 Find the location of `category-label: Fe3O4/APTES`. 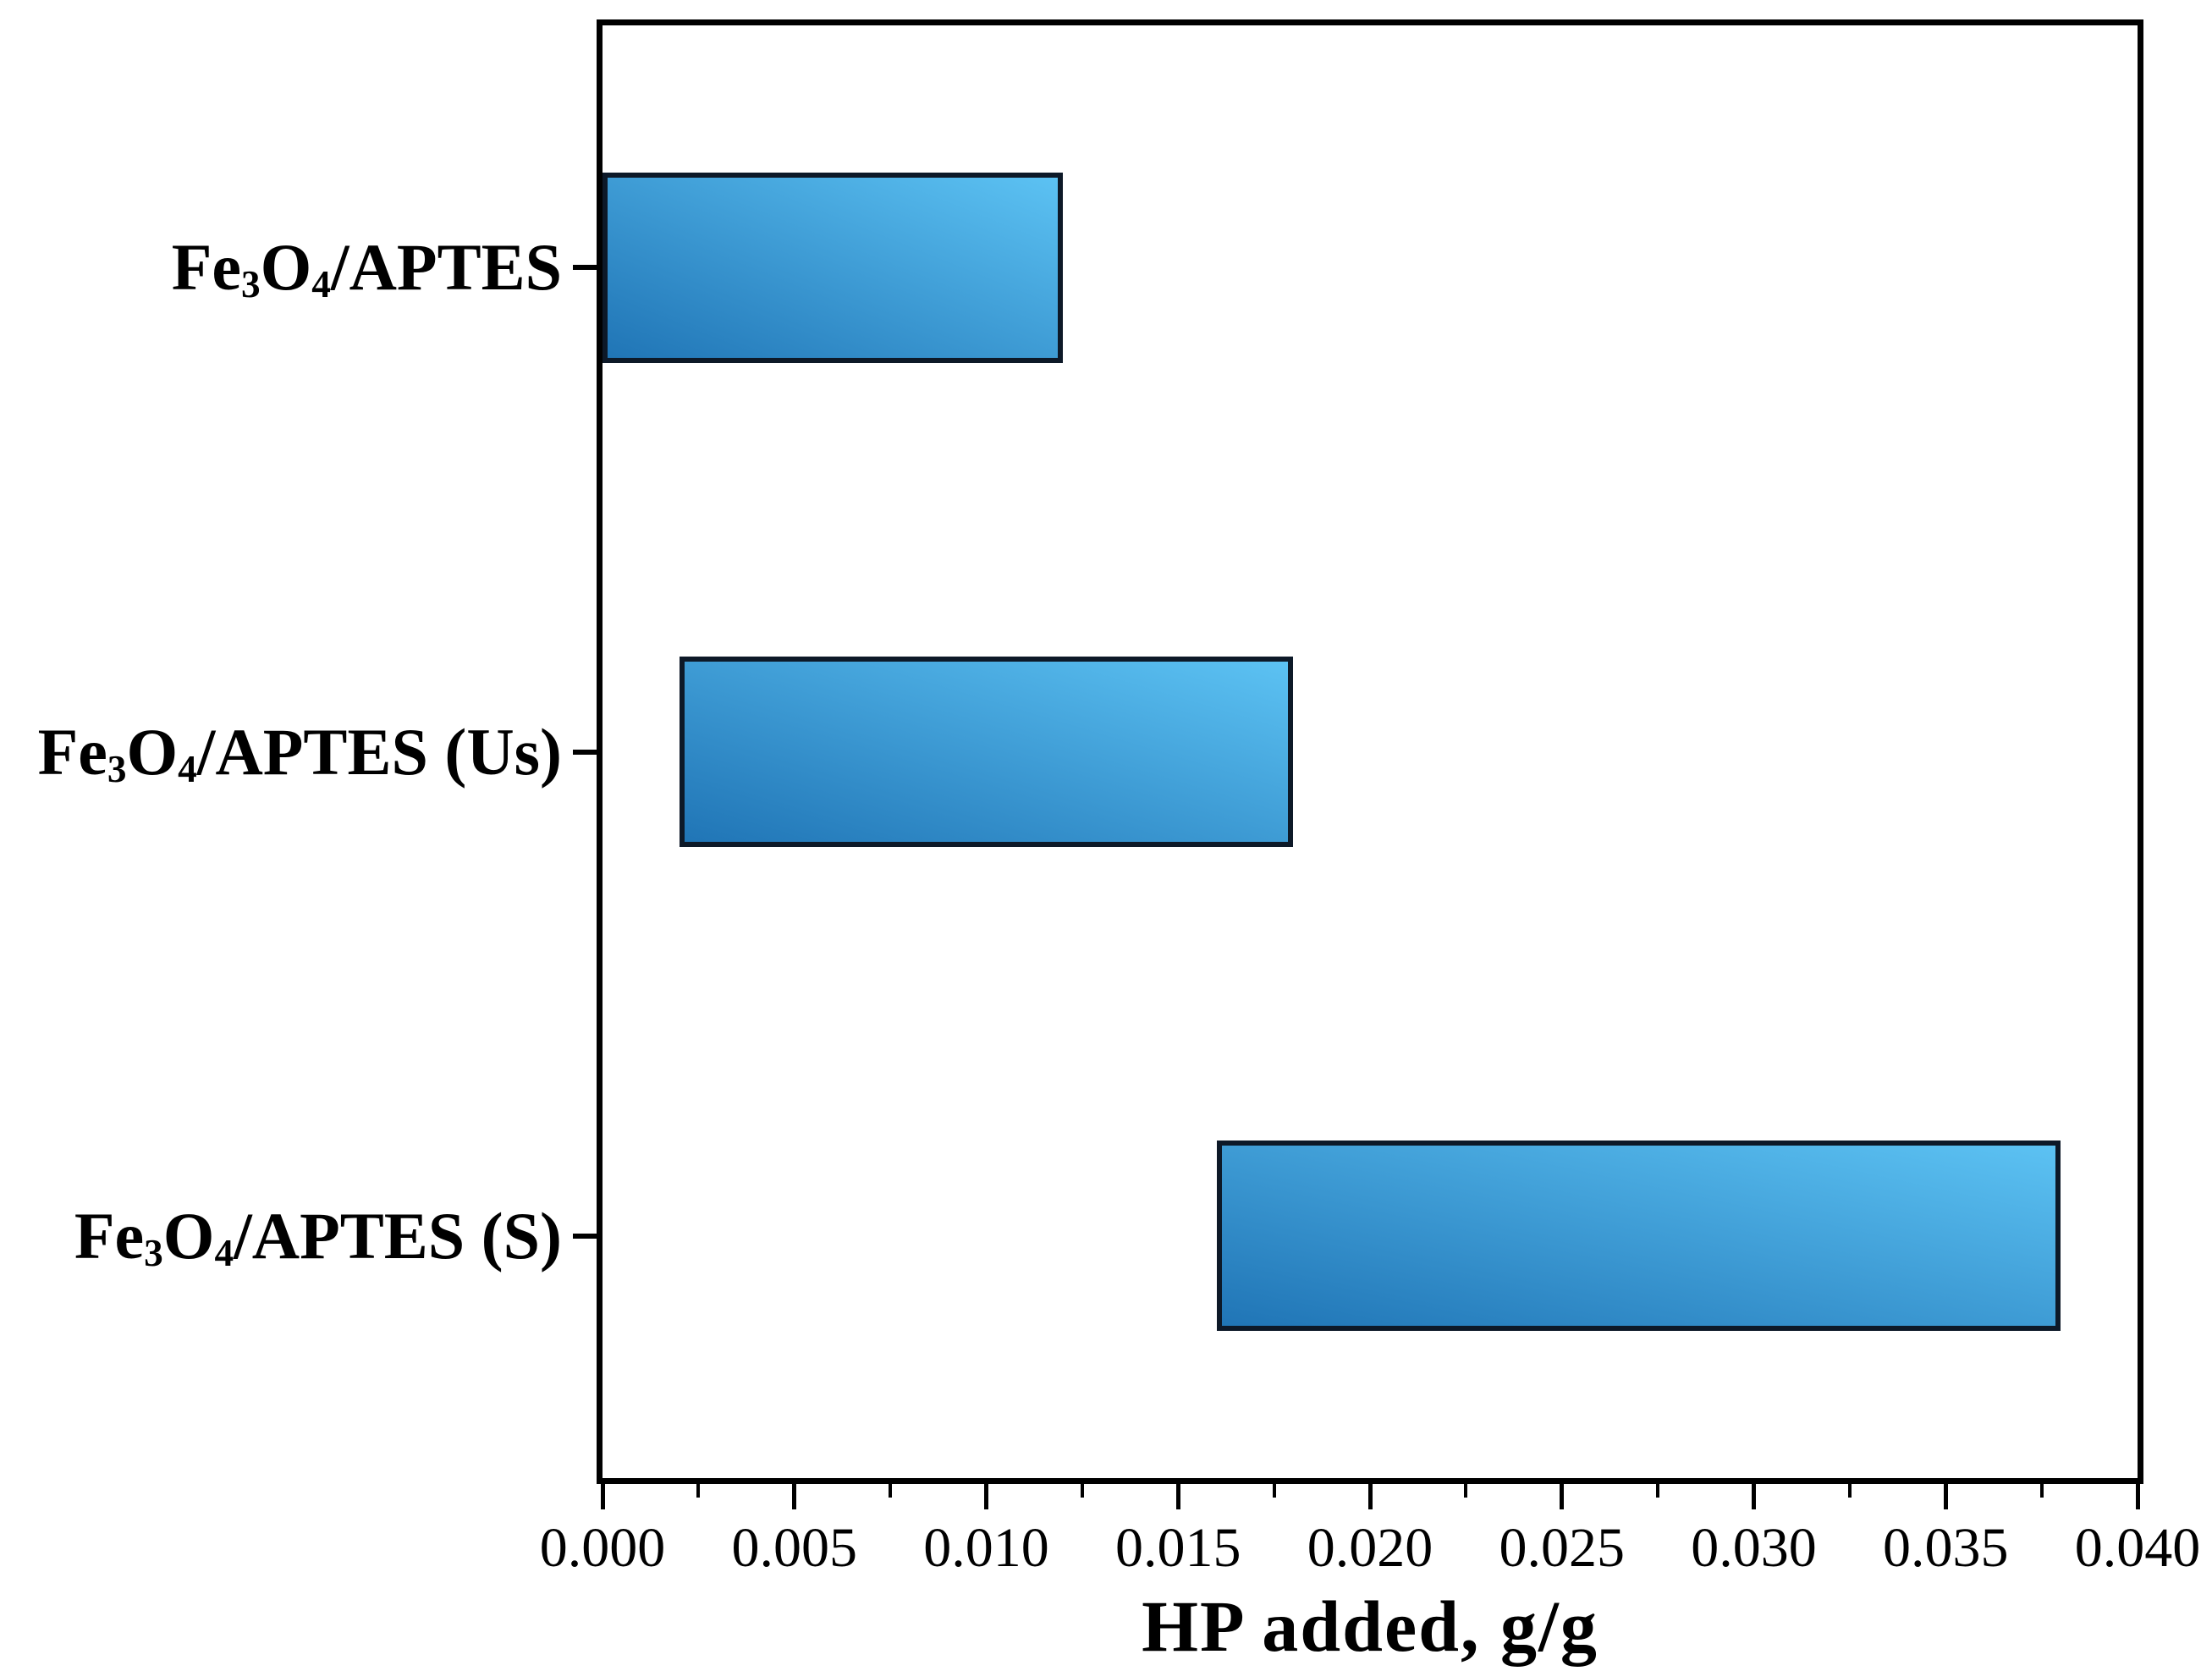

category-label: Fe3O4/APTES is located at coordinates (281, 267).